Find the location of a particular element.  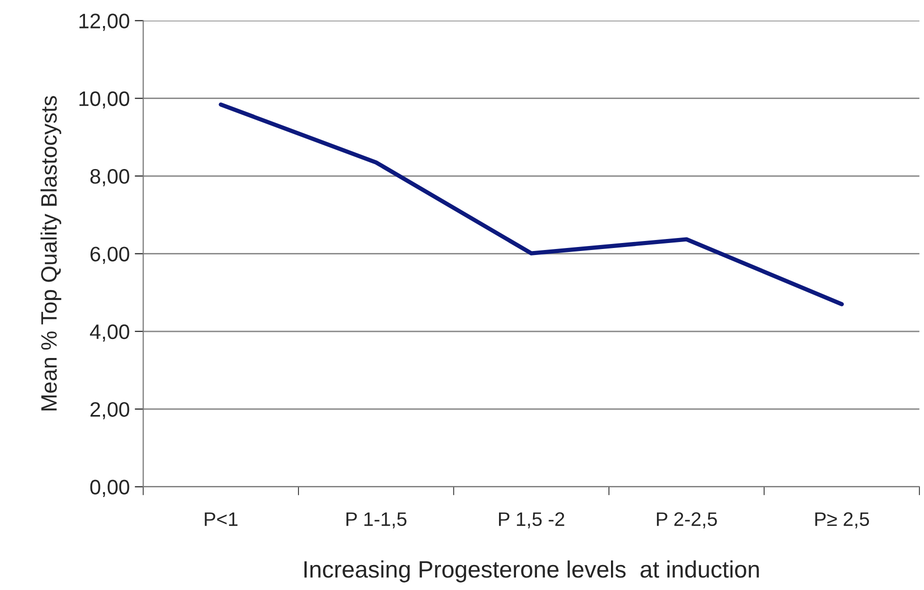

y-tick-label: 4,00 is located at coordinates (110, 333).